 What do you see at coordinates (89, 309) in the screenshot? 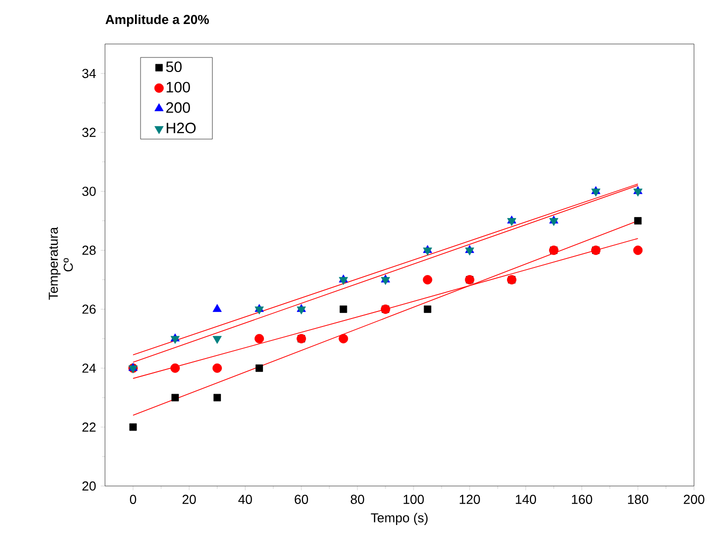
I see `y-tick-label: 26` at bounding box center [89, 309].